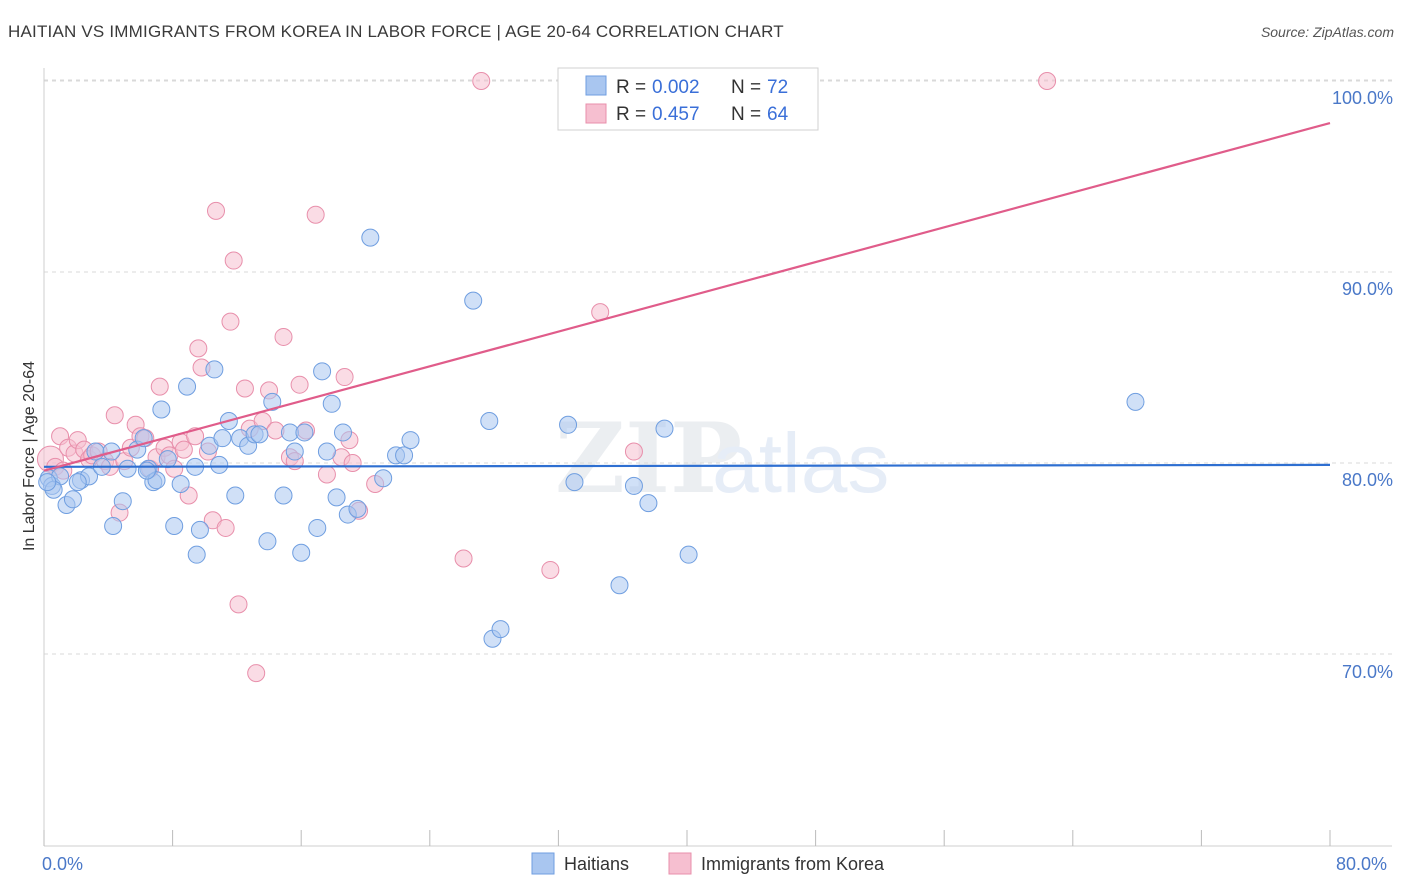 The width and height of the screenshot is (1406, 892). What do you see at coordinates (687, 465) in the screenshot?
I see `haitians-trend-line` at bounding box center [687, 465].